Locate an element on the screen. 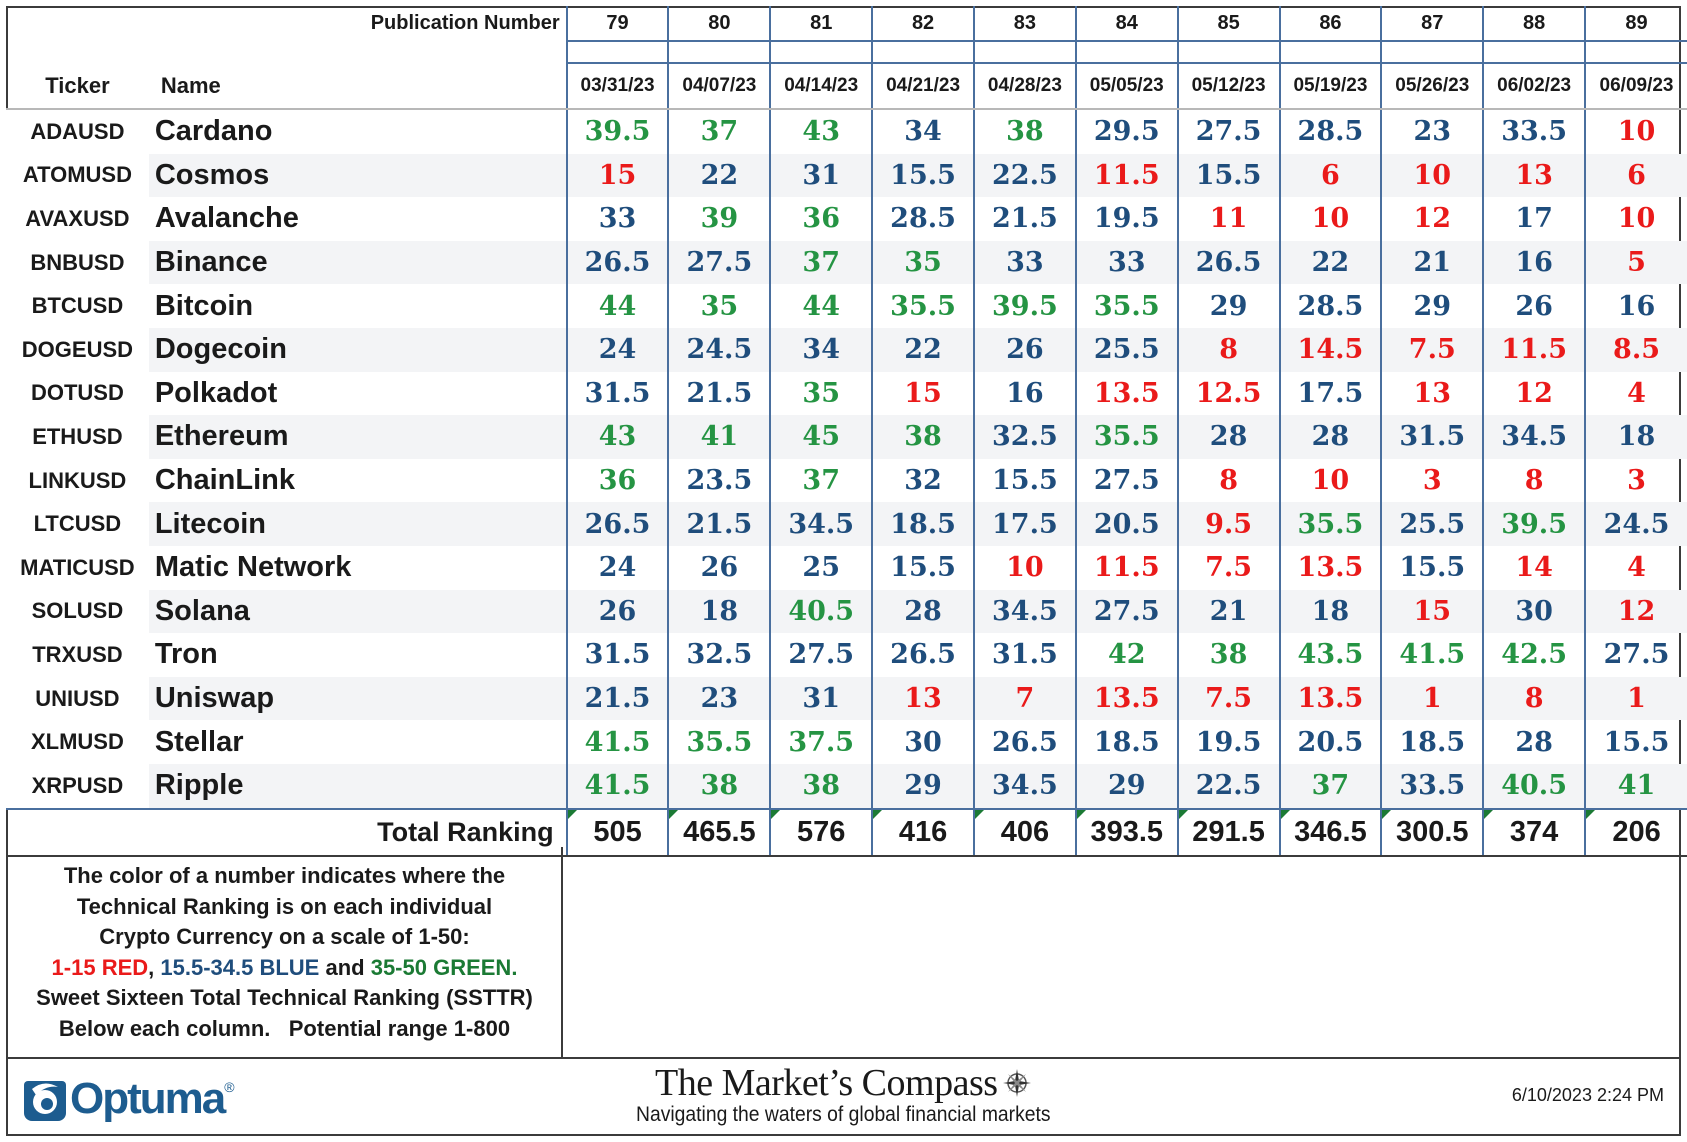  ranking-value-cell: 41 is located at coordinates (1635, 786).